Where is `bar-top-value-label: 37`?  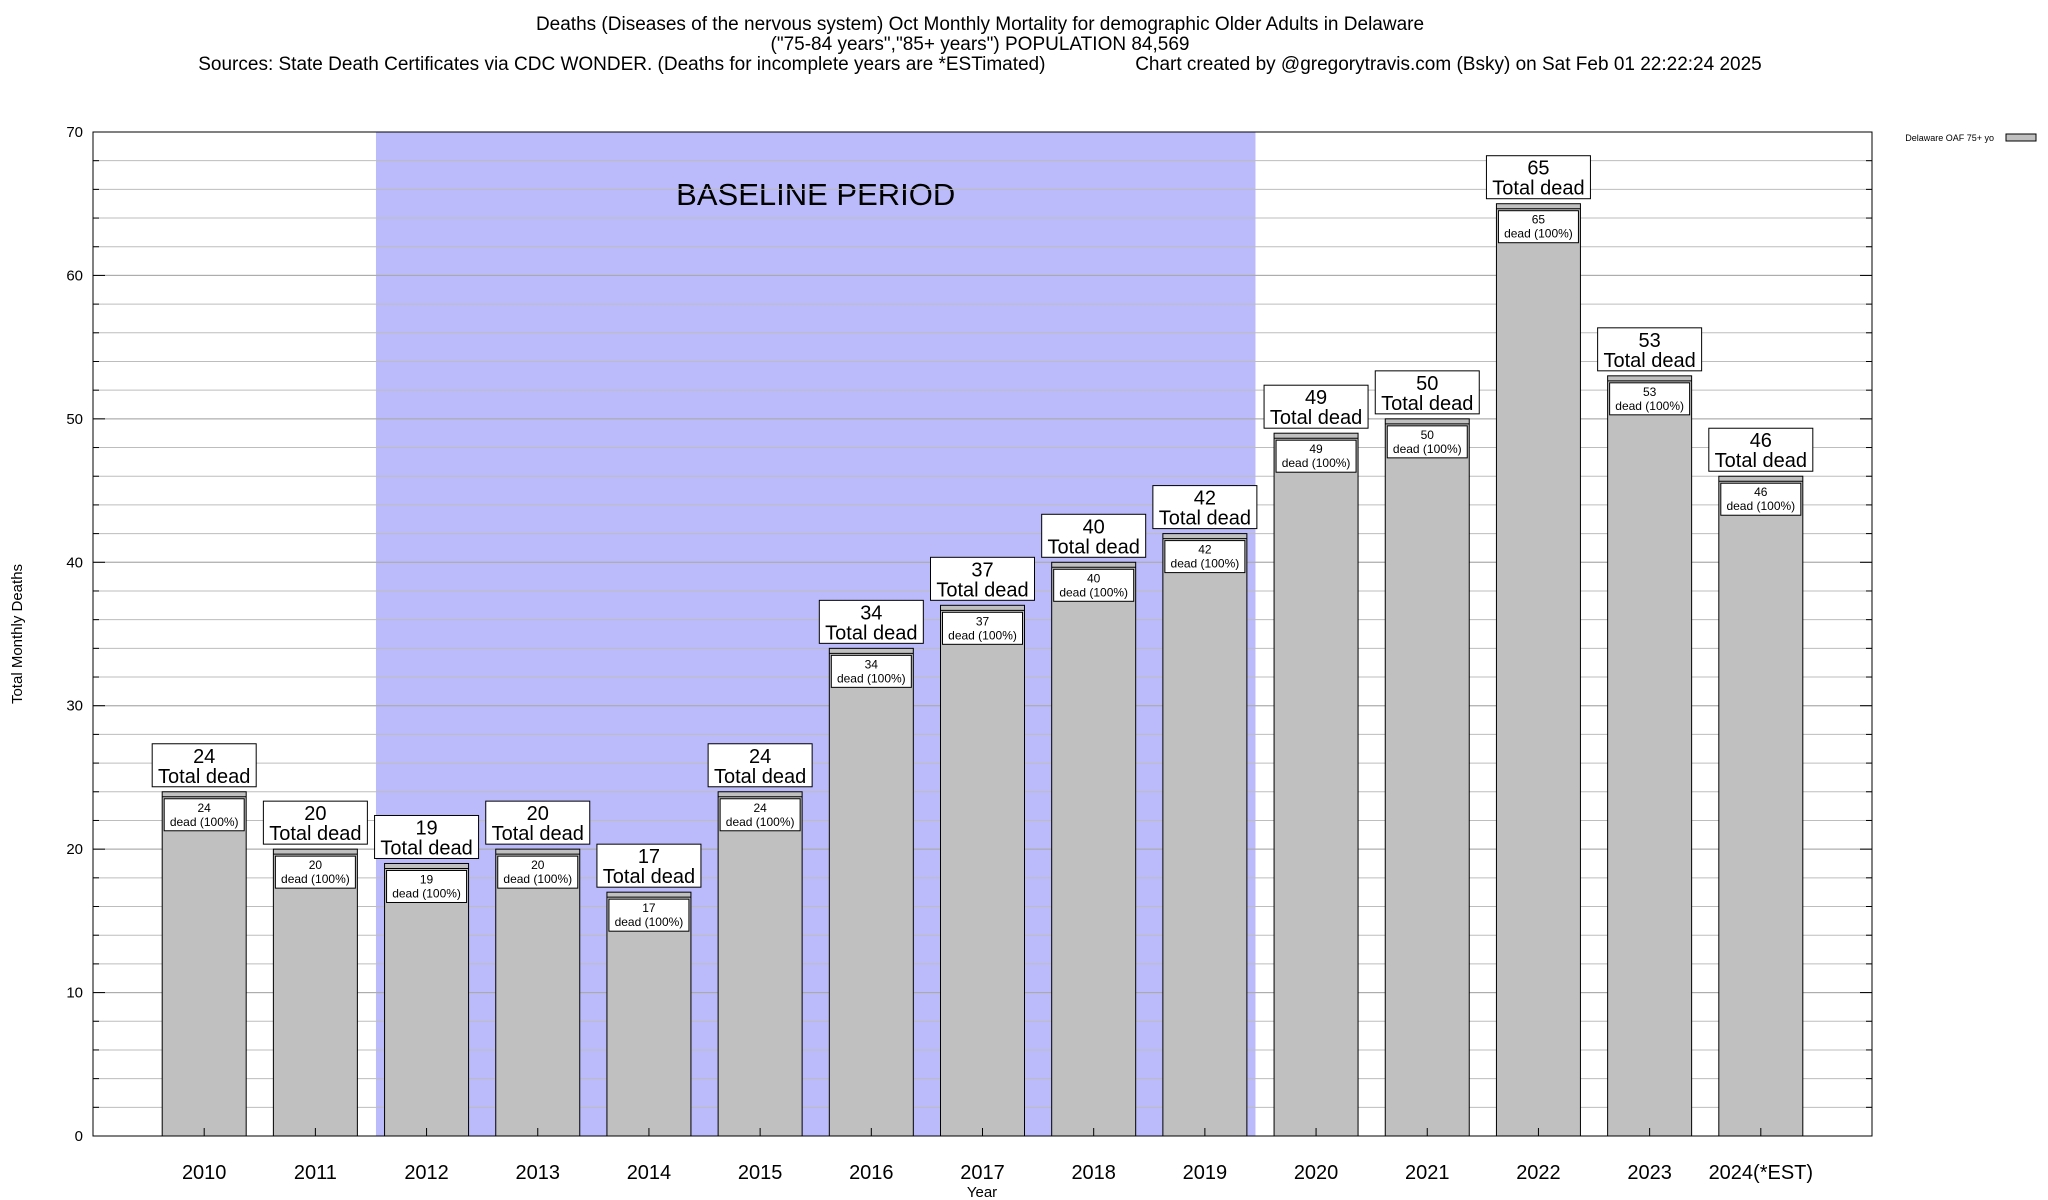
bar-top-value-label: 37 is located at coordinates (982, 570).